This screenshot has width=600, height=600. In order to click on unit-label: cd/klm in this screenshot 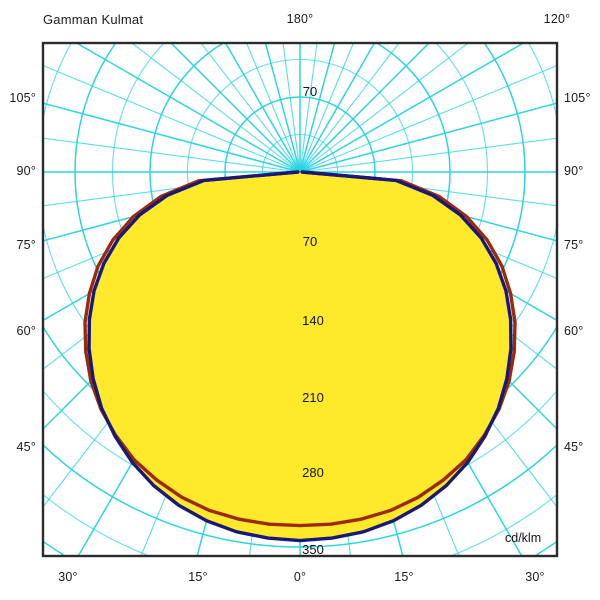, I will do `click(523, 538)`.